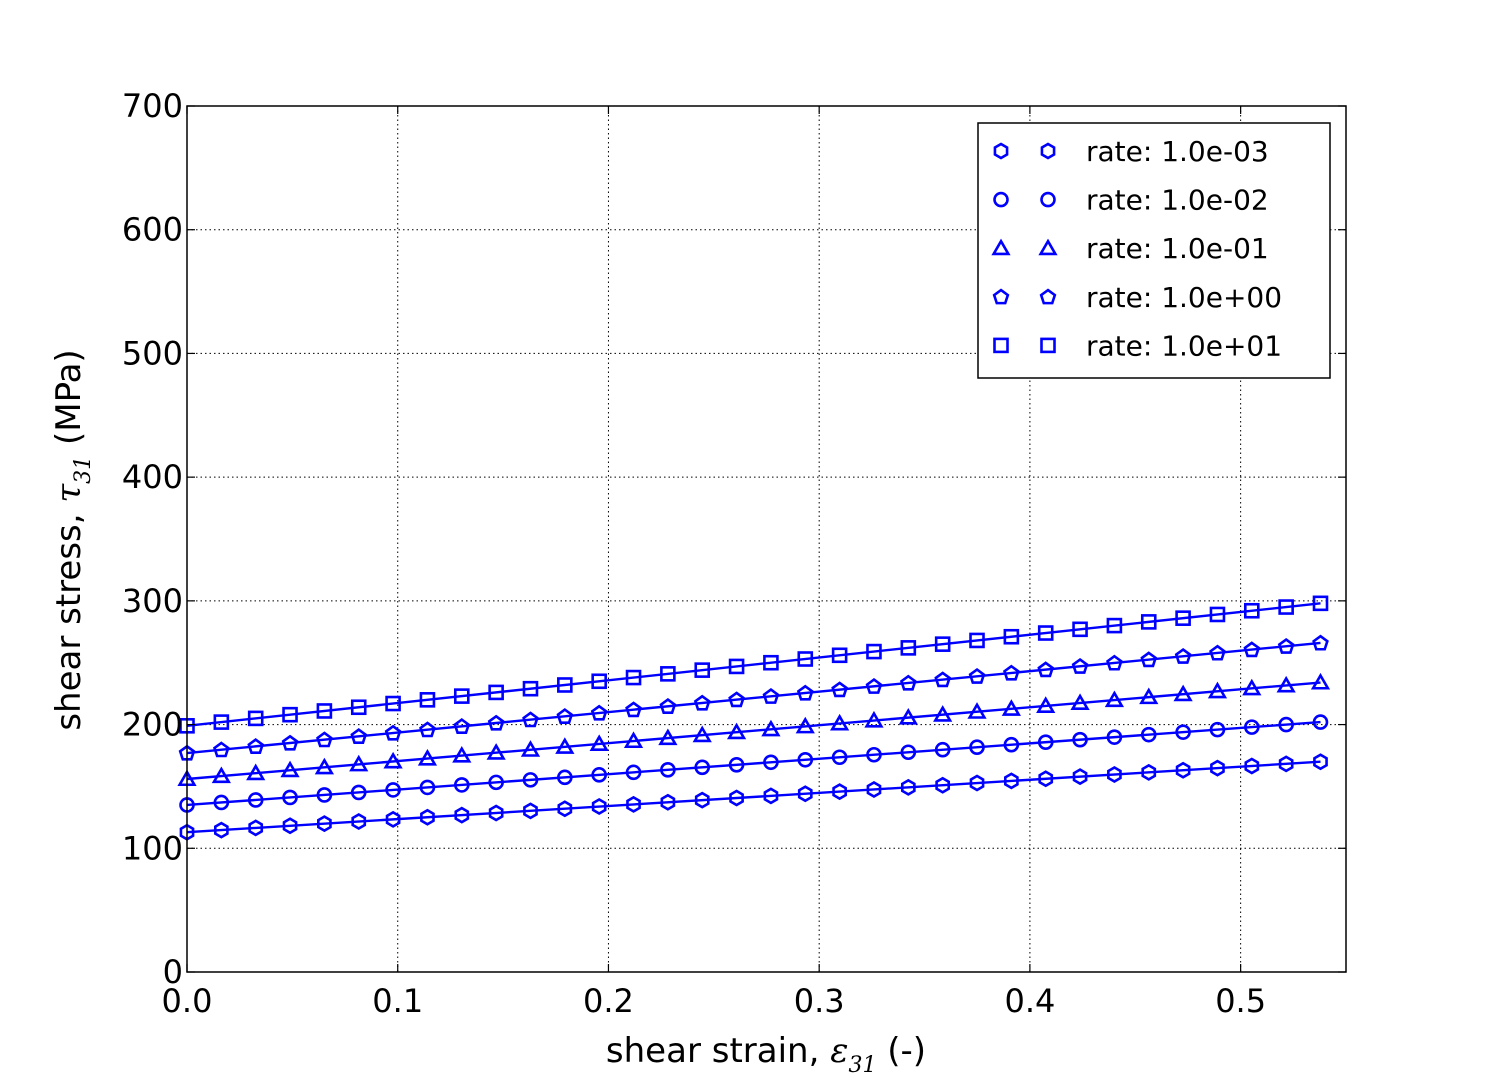 Image resolution: width=1496 pixels, height=1082 pixels. Describe the element at coordinates (72, 539) in the screenshot. I see `y-axis-title: shear stress, τ31 (MPa)` at that location.